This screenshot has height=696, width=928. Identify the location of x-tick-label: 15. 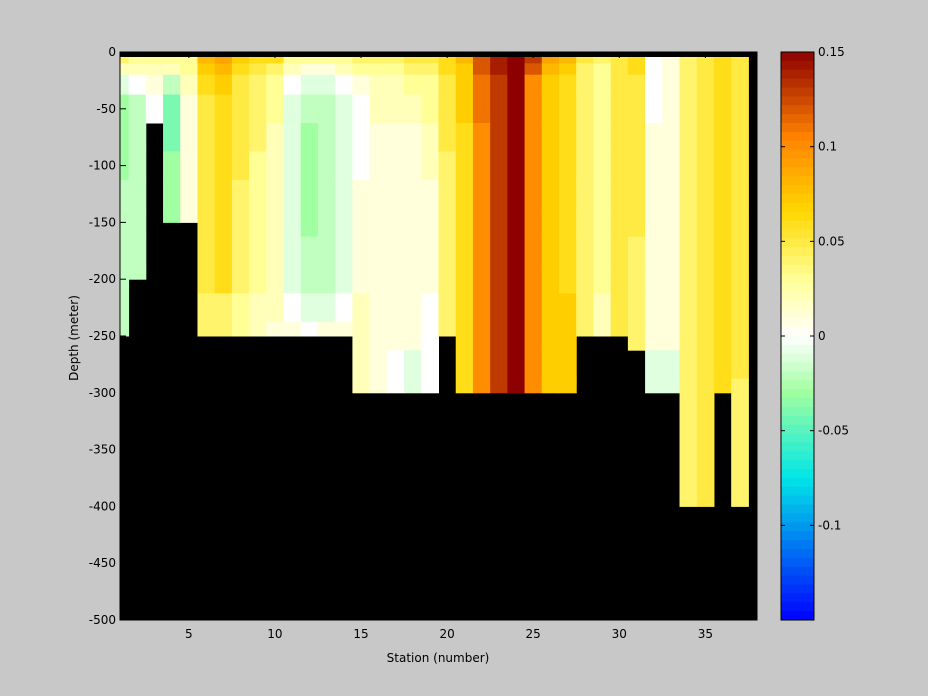
(360, 634).